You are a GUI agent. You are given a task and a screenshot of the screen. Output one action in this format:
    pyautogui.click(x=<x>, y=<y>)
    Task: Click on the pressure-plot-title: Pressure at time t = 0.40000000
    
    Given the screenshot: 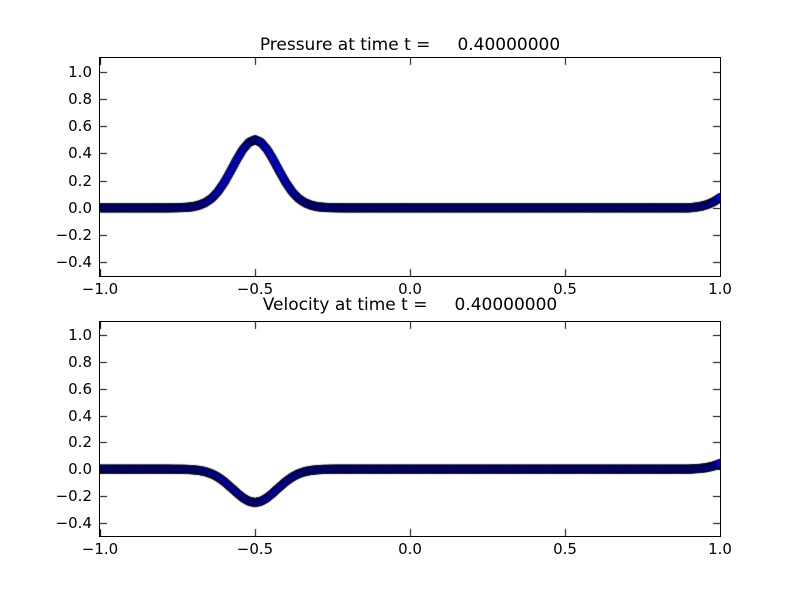 What is the action you would take?
    pyautogui.click(x=410, y=45)
    